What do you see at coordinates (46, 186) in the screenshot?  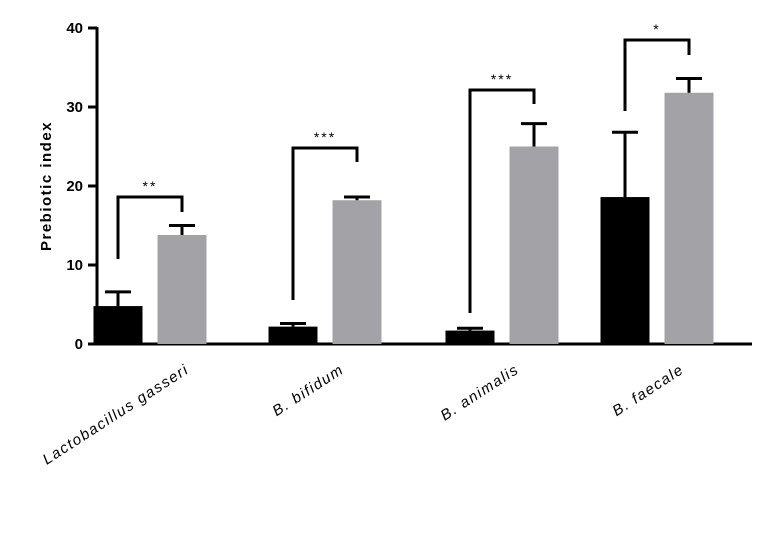 I see `y-axis-label: Prebiotic index` at bounding box center [46, 186].